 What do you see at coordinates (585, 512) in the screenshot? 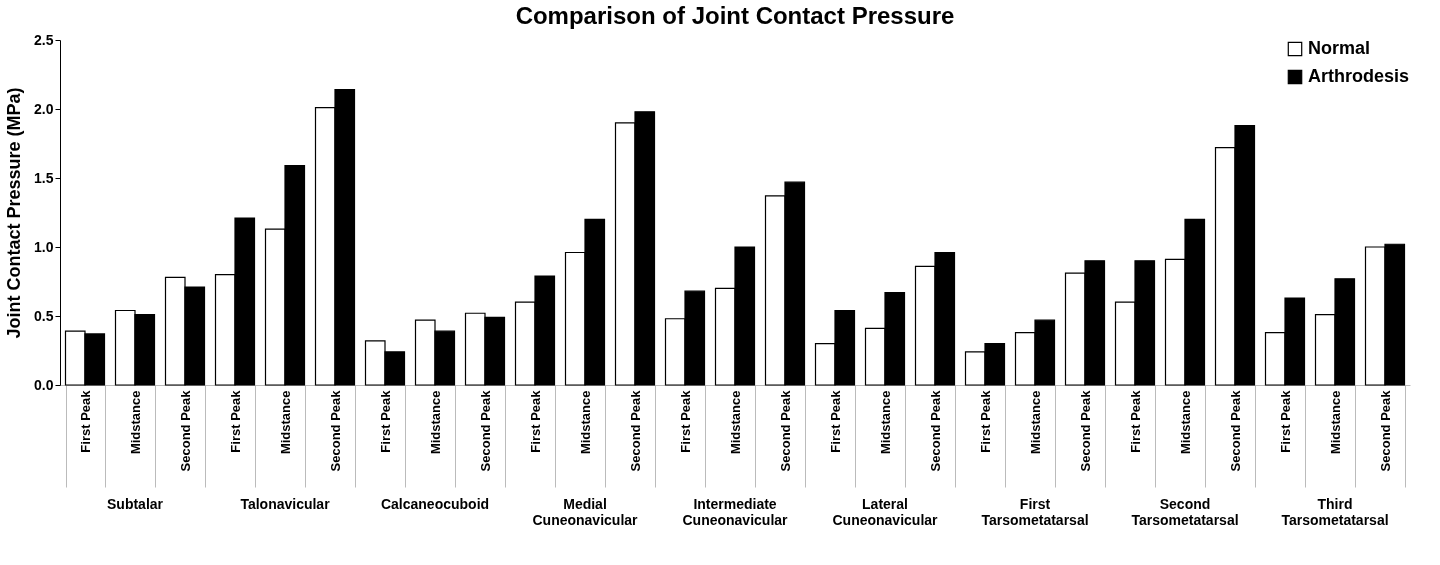
I see `text: Medial Cuneonavicular` at bounding box center [585, 512].